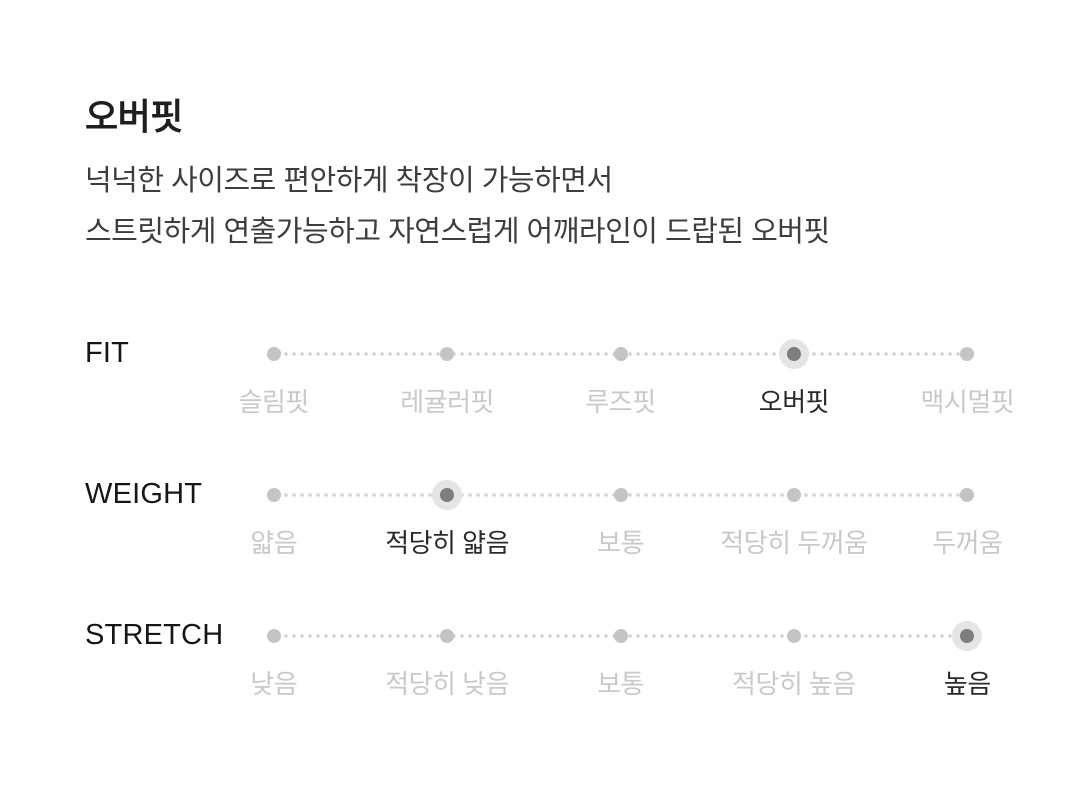  I want to click on weight-option-label: 적당히 두꺼움, so click(794, 543).